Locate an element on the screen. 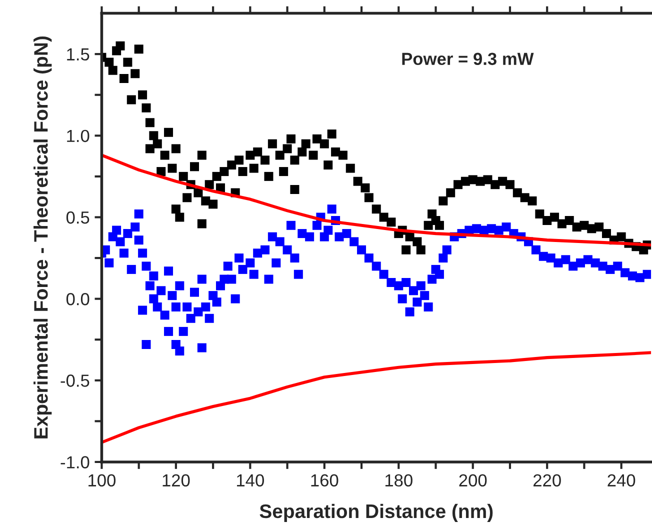  x-tick-label: 100 is located at coordinates (102, 480).